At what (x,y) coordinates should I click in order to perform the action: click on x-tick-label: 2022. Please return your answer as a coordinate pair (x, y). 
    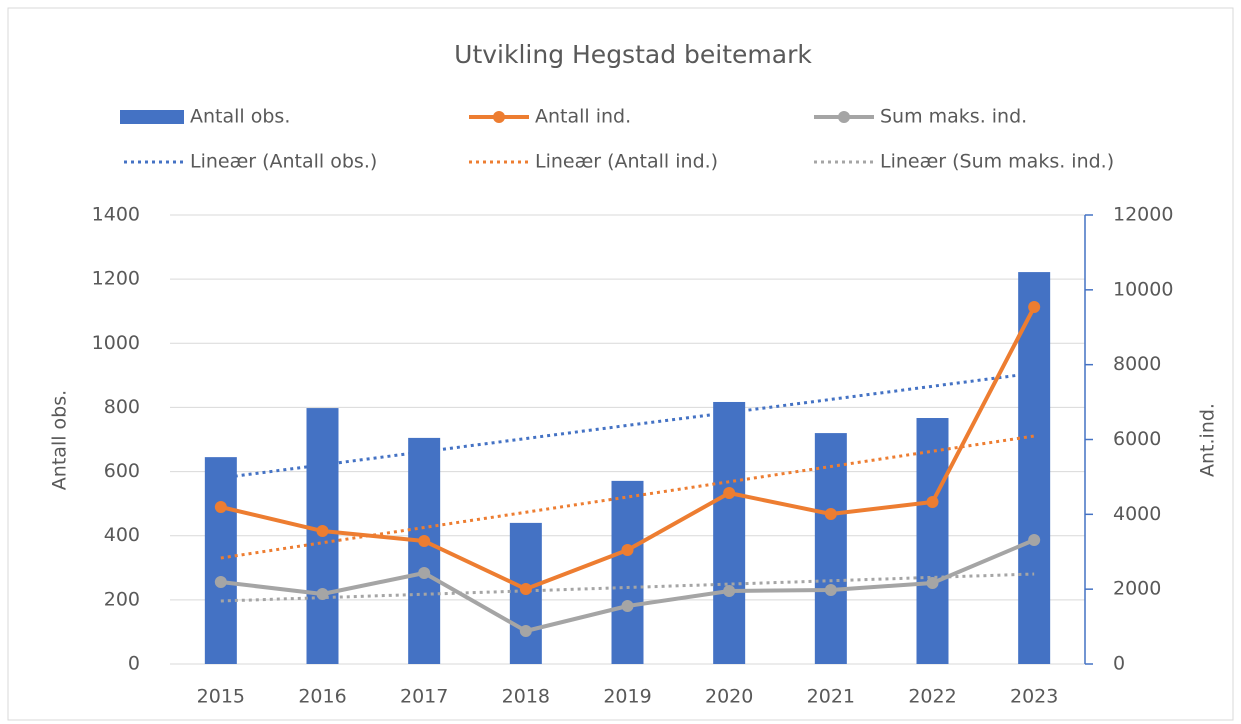
    Looking at the image, I should click on (932, 697).